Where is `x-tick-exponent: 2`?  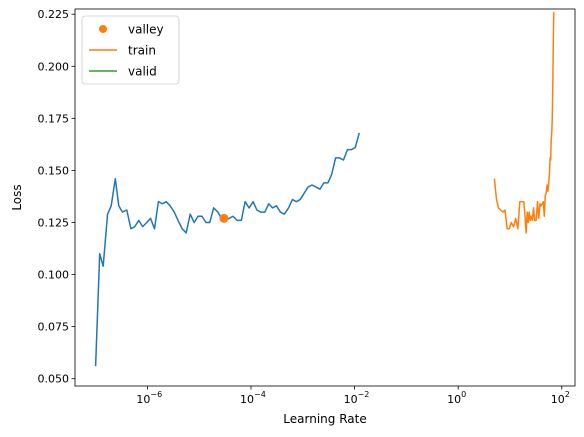
x-tick-exponent: 2 is located at coordinates (567, 394).